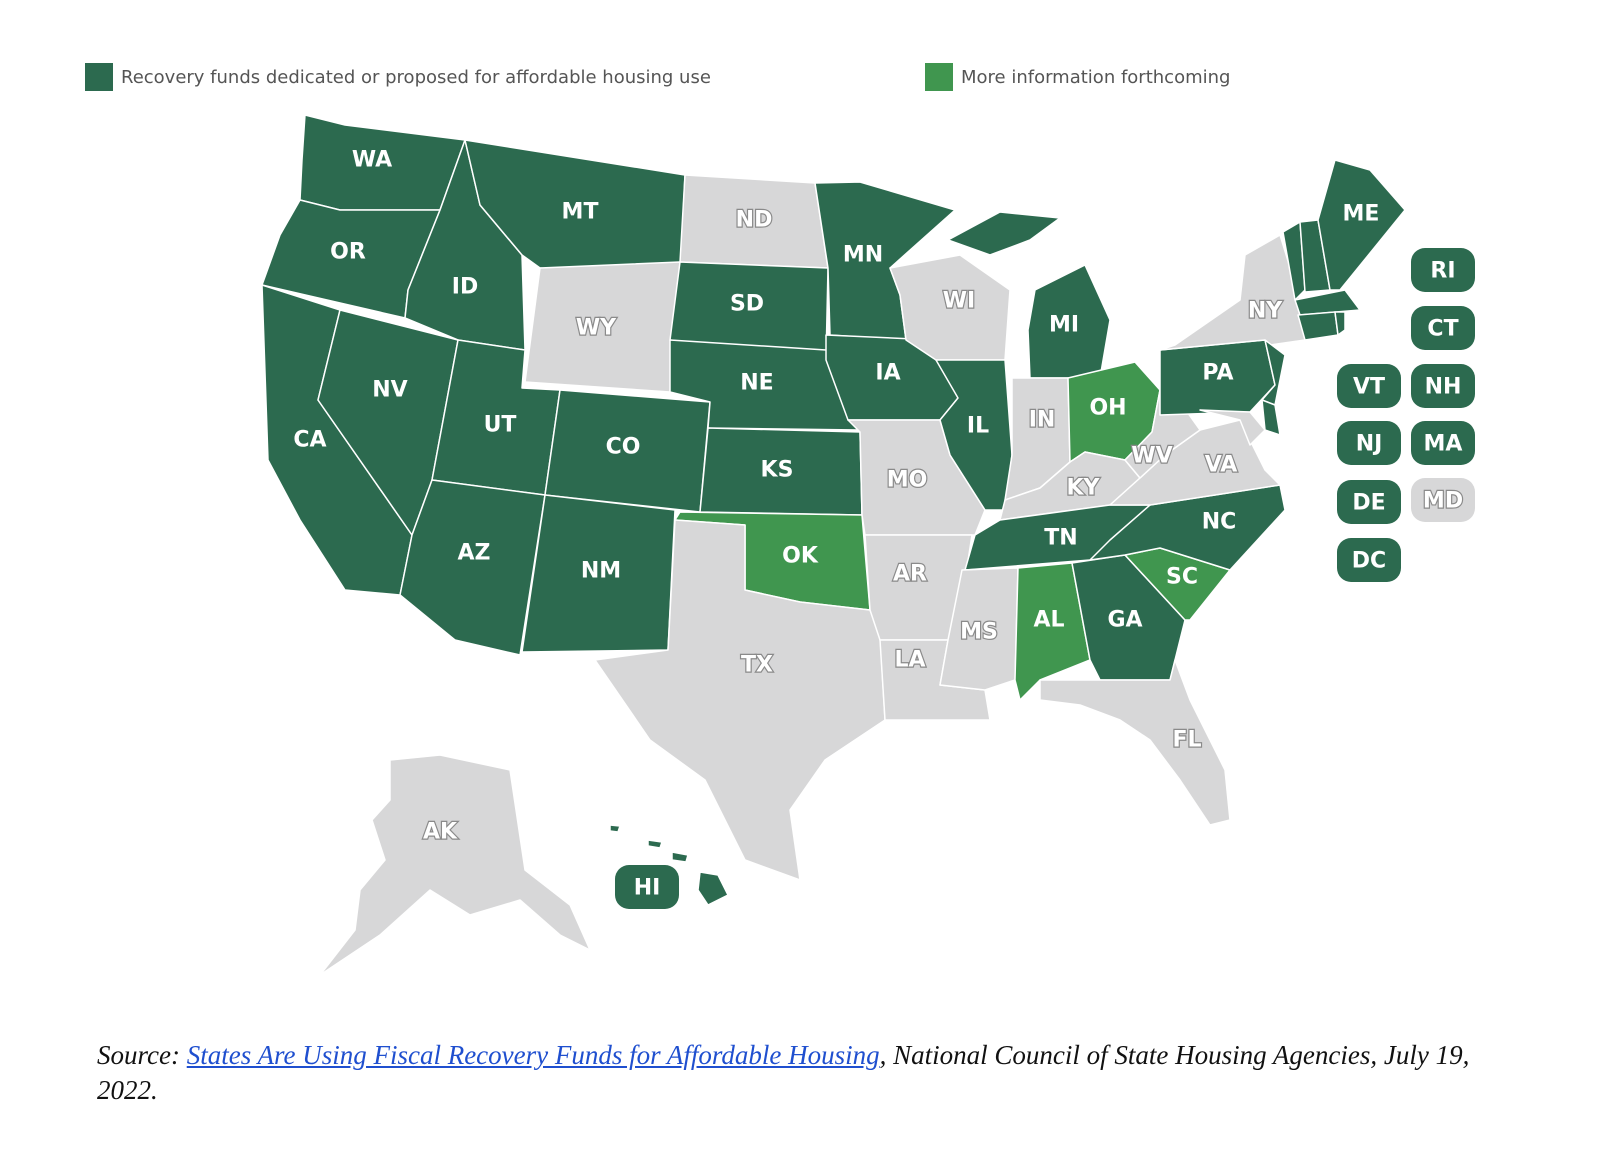 This screenshot has width=1600, height=1154. Describe the element at coordinates (777, 470) in the screenshot. I see `state-label-ks: KS` at that location.